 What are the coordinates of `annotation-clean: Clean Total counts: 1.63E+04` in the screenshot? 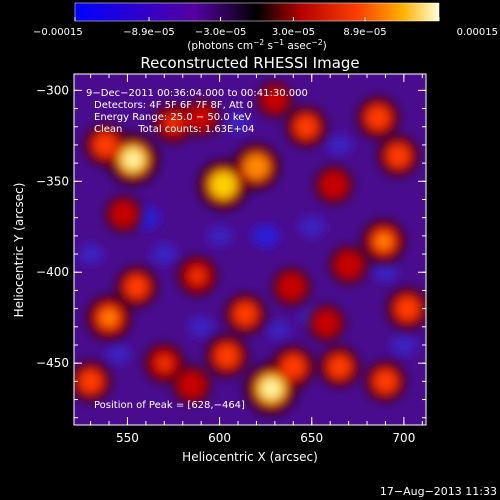 It's located at (174, 129).